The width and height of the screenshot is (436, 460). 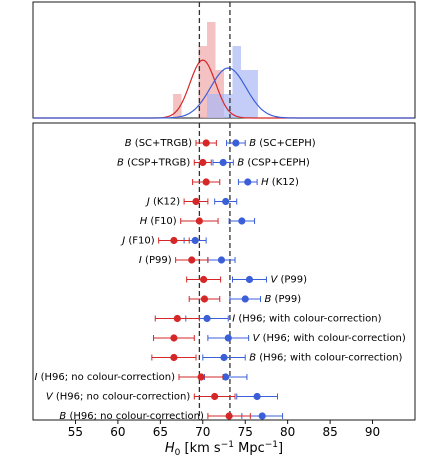 What do you see at coordinates (155, 260) in the screenshot?
I see `row-6-left-label: I (P99)` at bounding box center [155, 260].